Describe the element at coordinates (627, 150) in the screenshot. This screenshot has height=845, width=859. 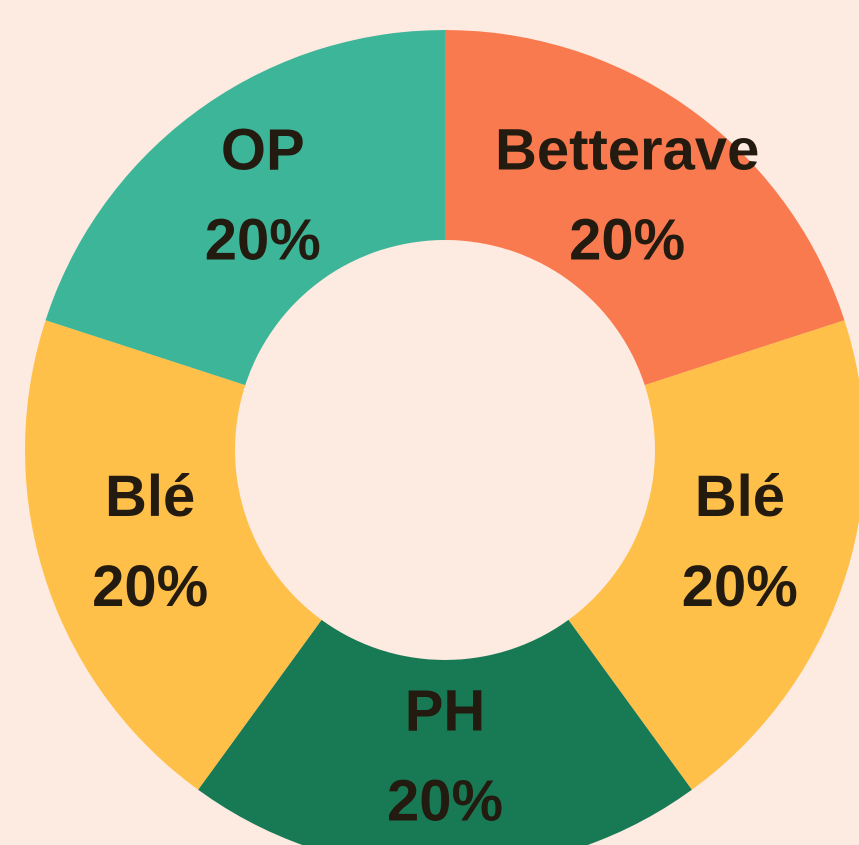
I see `segment-label: Betterave` at that location.